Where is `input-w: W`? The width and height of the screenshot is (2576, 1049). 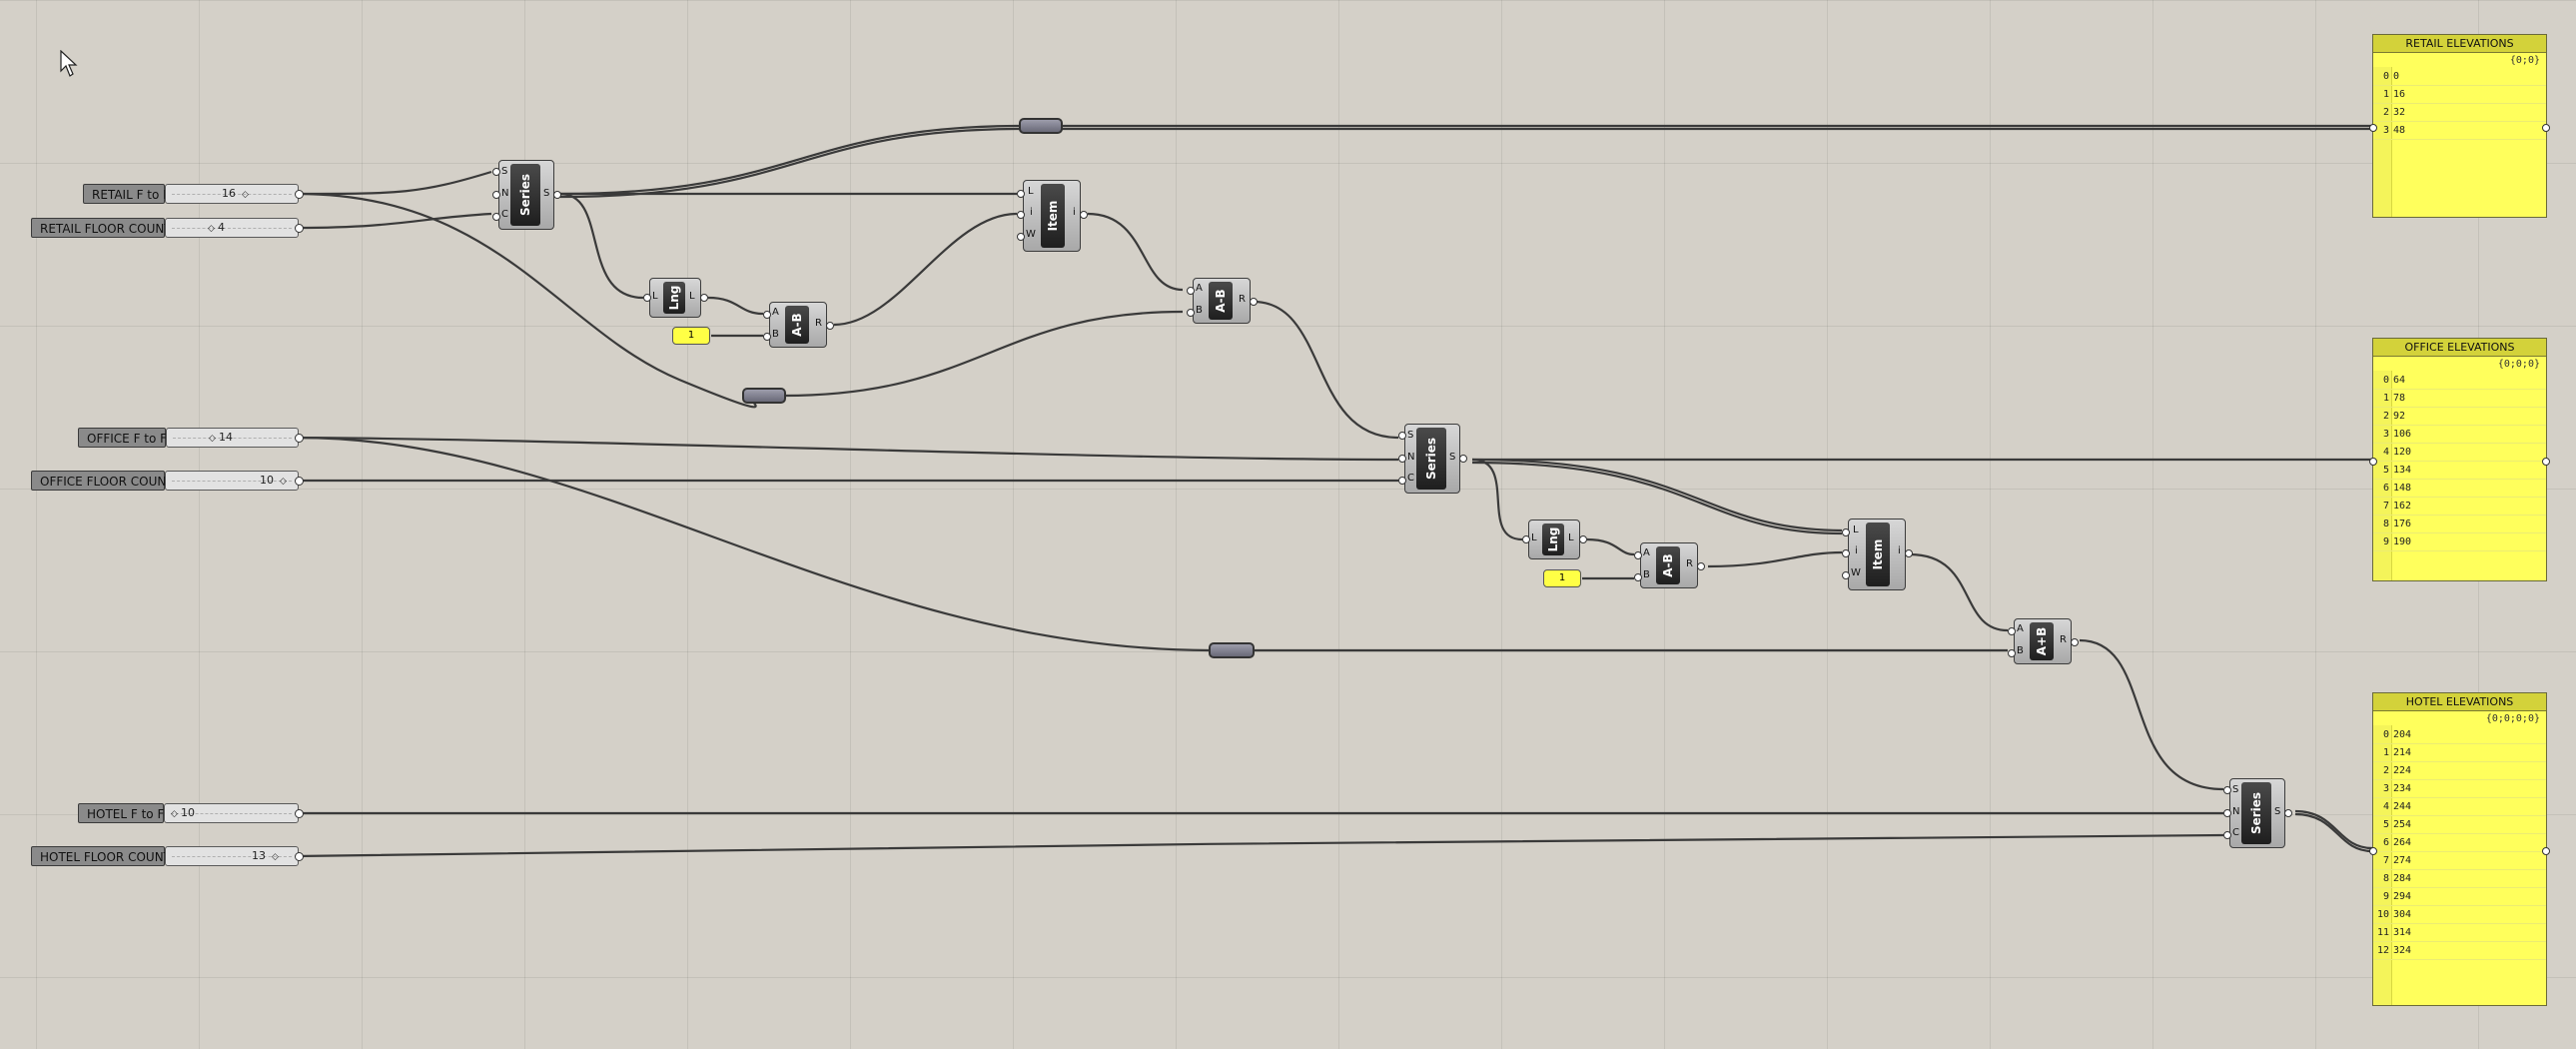 input-w: W is located at coordinates (1856, 572).